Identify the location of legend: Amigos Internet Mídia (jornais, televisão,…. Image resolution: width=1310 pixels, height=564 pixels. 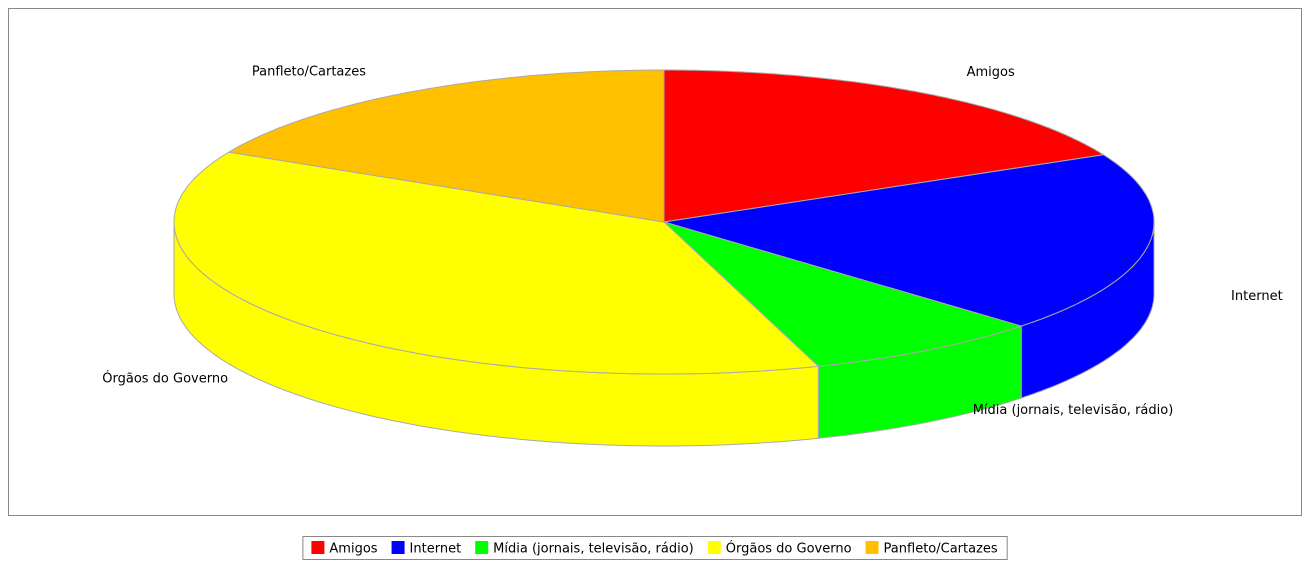
(655, 548).